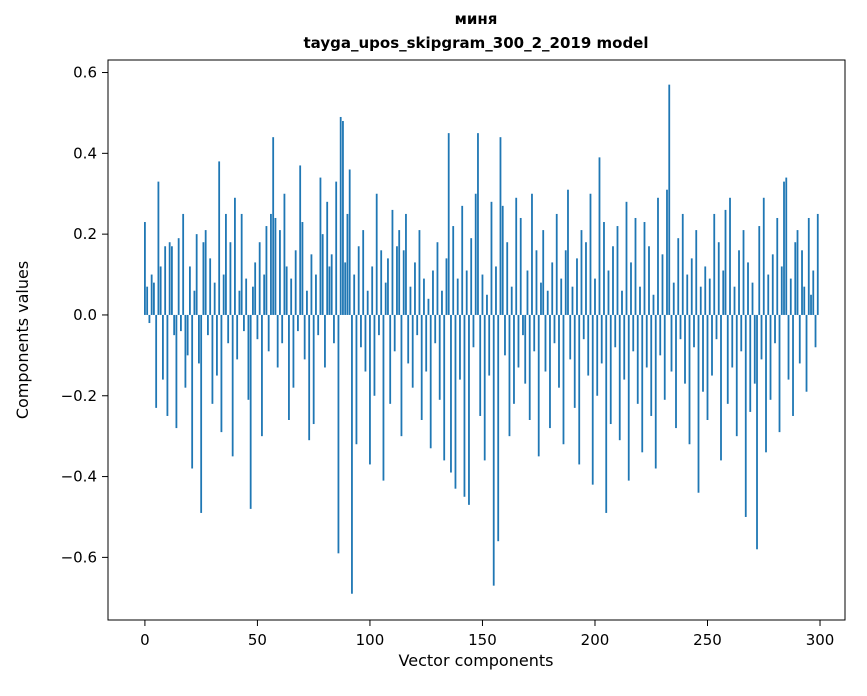  Describe the element at coordinates (85, 73) in the screenshot. I see `y-tick-label: 0.6` at that location.